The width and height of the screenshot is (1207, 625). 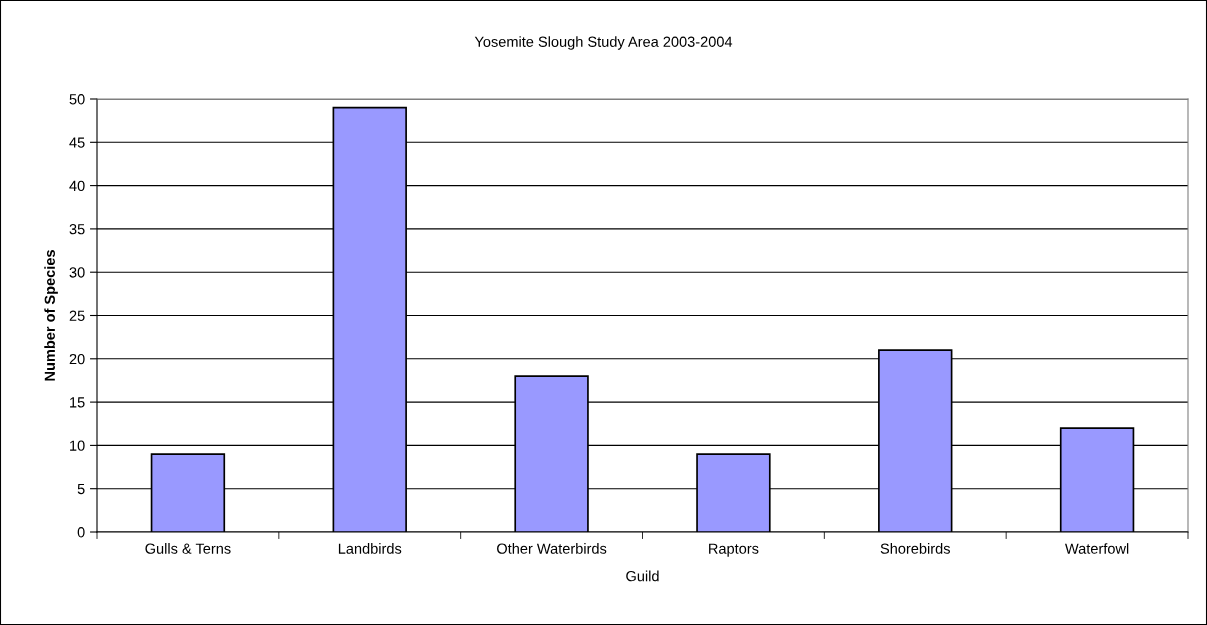 I want to click on x-tick-label: Waterfowl, so click(x=1097, y=548).